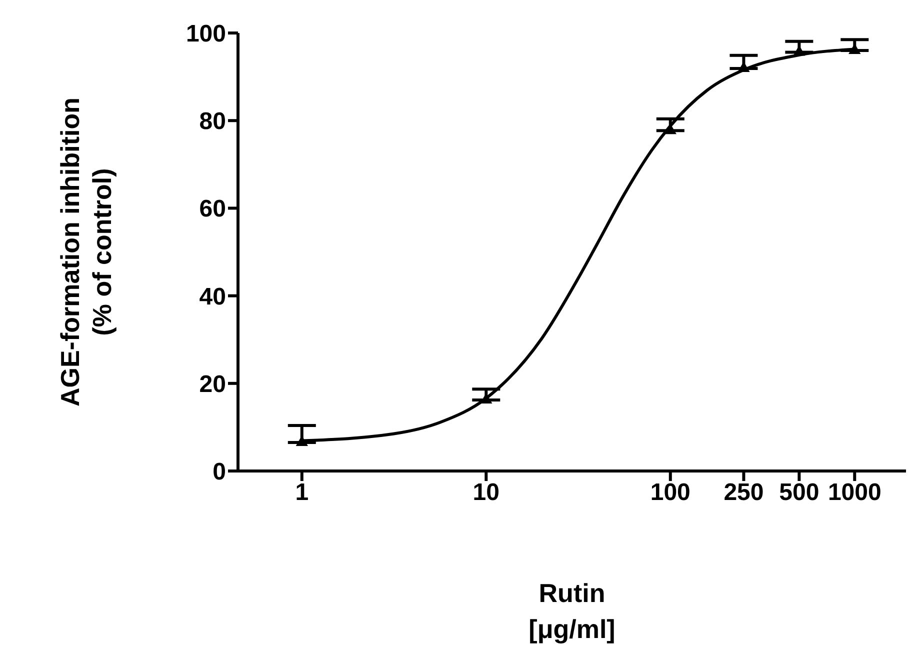 This screenshot has width=912, height=670. What do you see at coordinates (212, 209) in the screenshot?
I see `y-tick-label: 60` at bounding box center [212, 209].